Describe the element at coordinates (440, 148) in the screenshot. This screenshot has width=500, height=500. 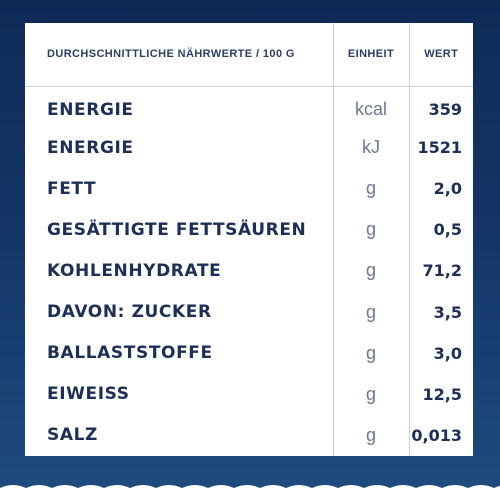
I see `nutrient-value: 1521` at that location.